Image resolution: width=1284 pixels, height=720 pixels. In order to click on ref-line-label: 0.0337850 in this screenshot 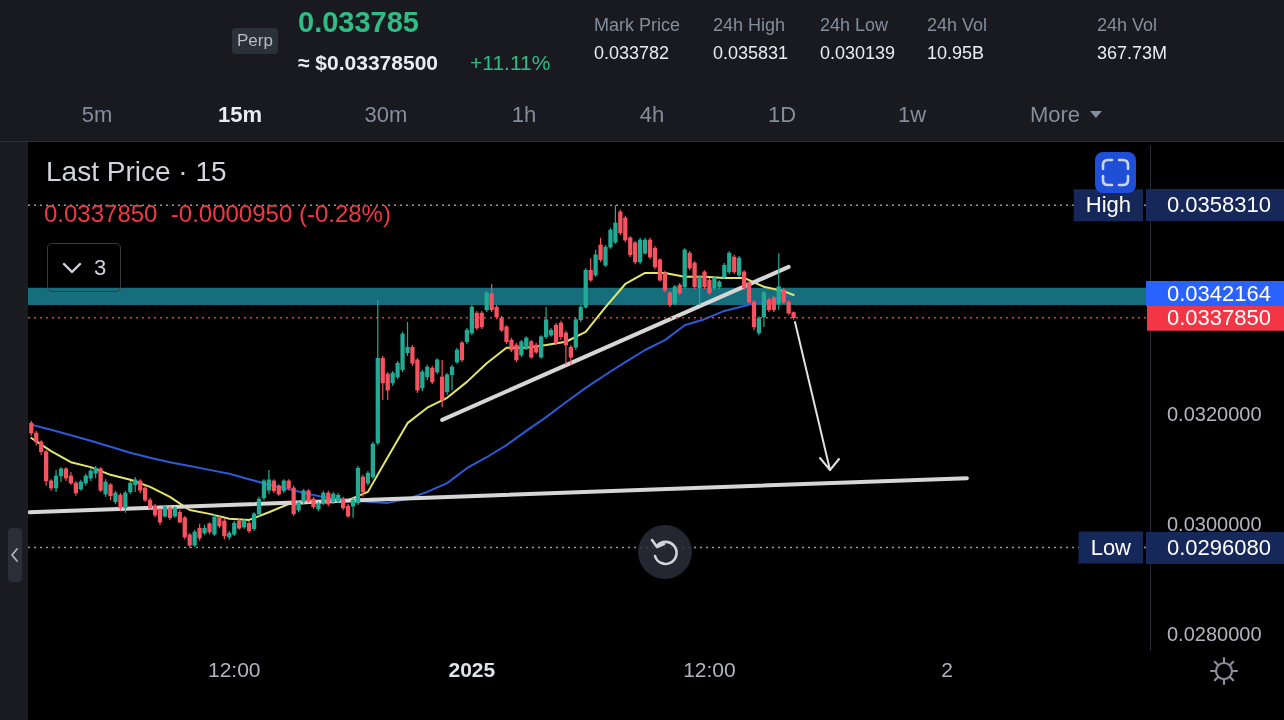, I will do `click(1219, 317)`.